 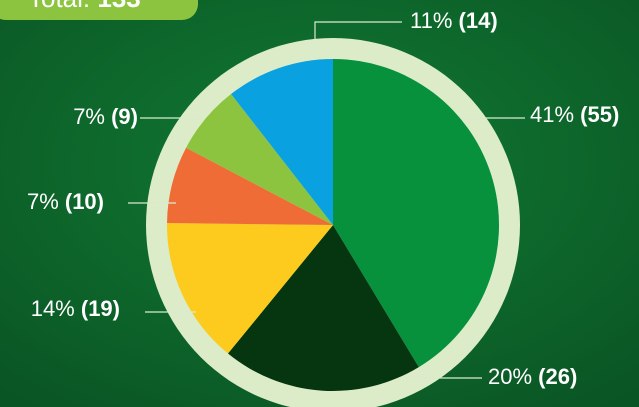 What do you see at coordinates (118, 6) in the screenshot?
I see `total-value: 133` at bounding box center [118, 6].